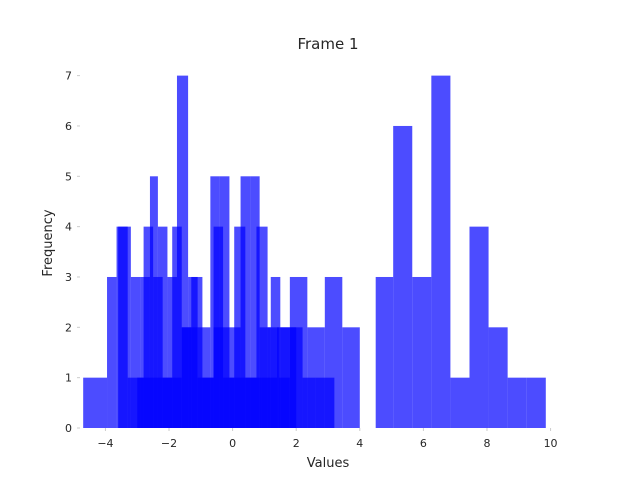  Describe the element at coordinates (296, 443) in the screenshot. I see `x-tick-label: 2` at that location.